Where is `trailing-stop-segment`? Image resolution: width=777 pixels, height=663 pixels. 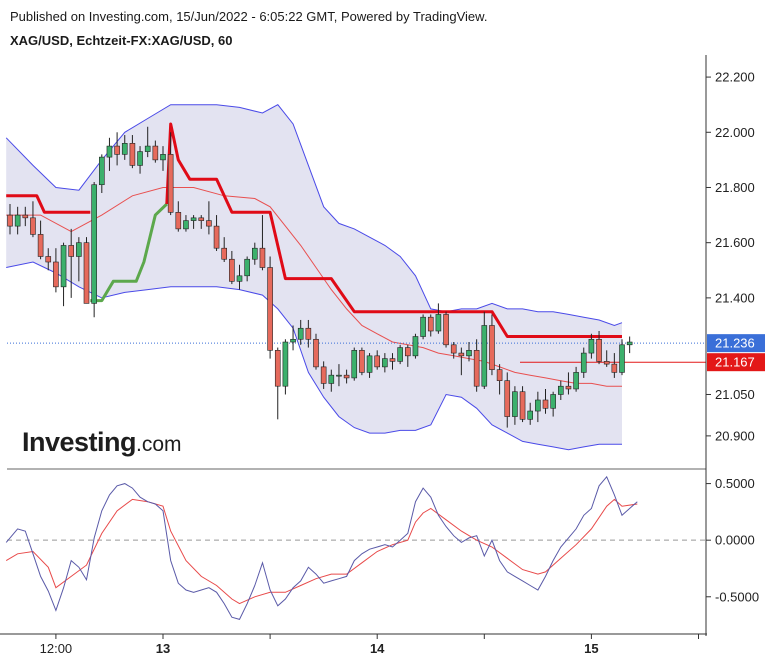 trailing-stop-segment is located at coordinates (48, 204).